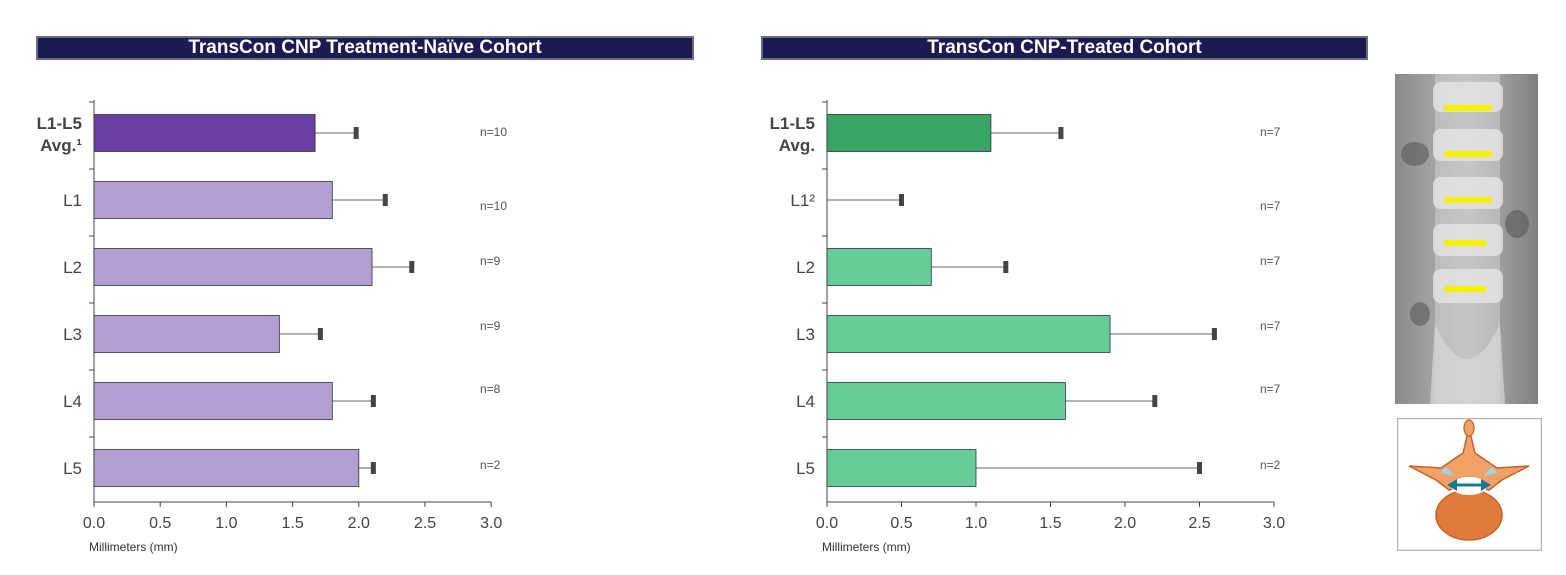  What do you see at coordinates (59, 123) in the screenshot?
I see `naive-category-label: L1-L5` at bounding box center [59, 123].